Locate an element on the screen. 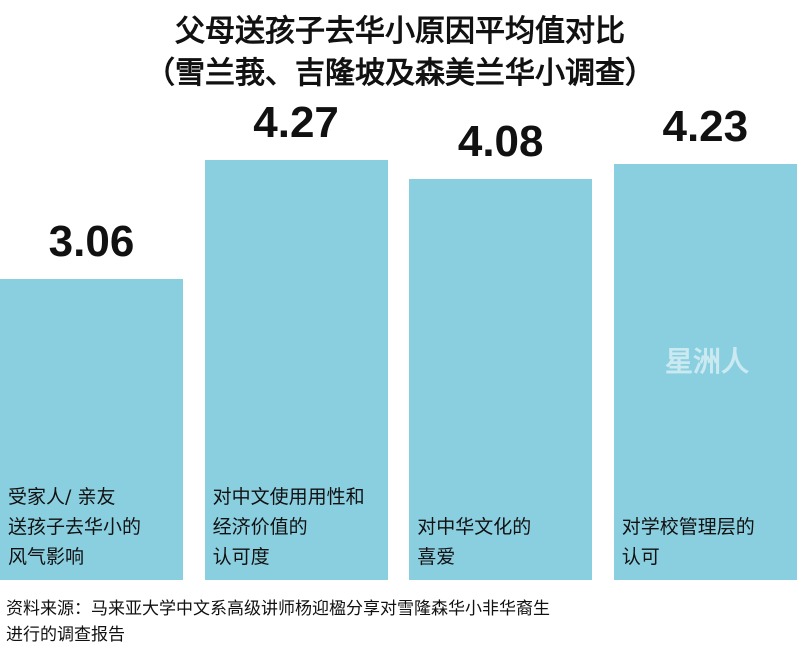 The width and height of the screenshot is (800, 670). chart-subtitle: （雪兰莪、吉隆坡及森美兰华小调查） is located at coordinates (400, 73).